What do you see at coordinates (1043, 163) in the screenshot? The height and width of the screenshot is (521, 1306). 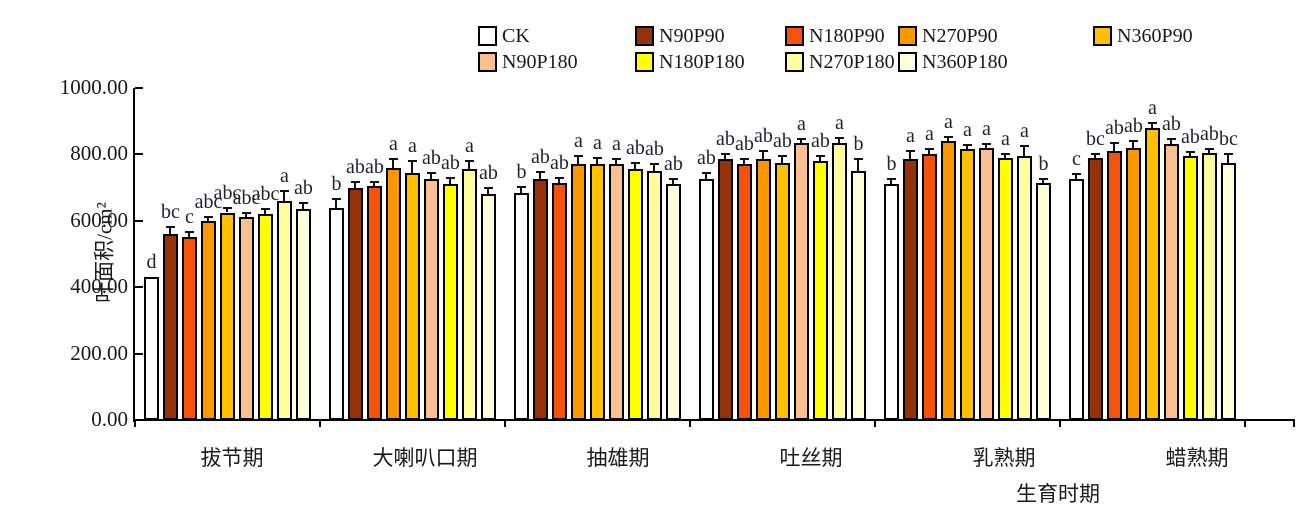 I see `sig-letter: b` at bounding box center [1043, 163].